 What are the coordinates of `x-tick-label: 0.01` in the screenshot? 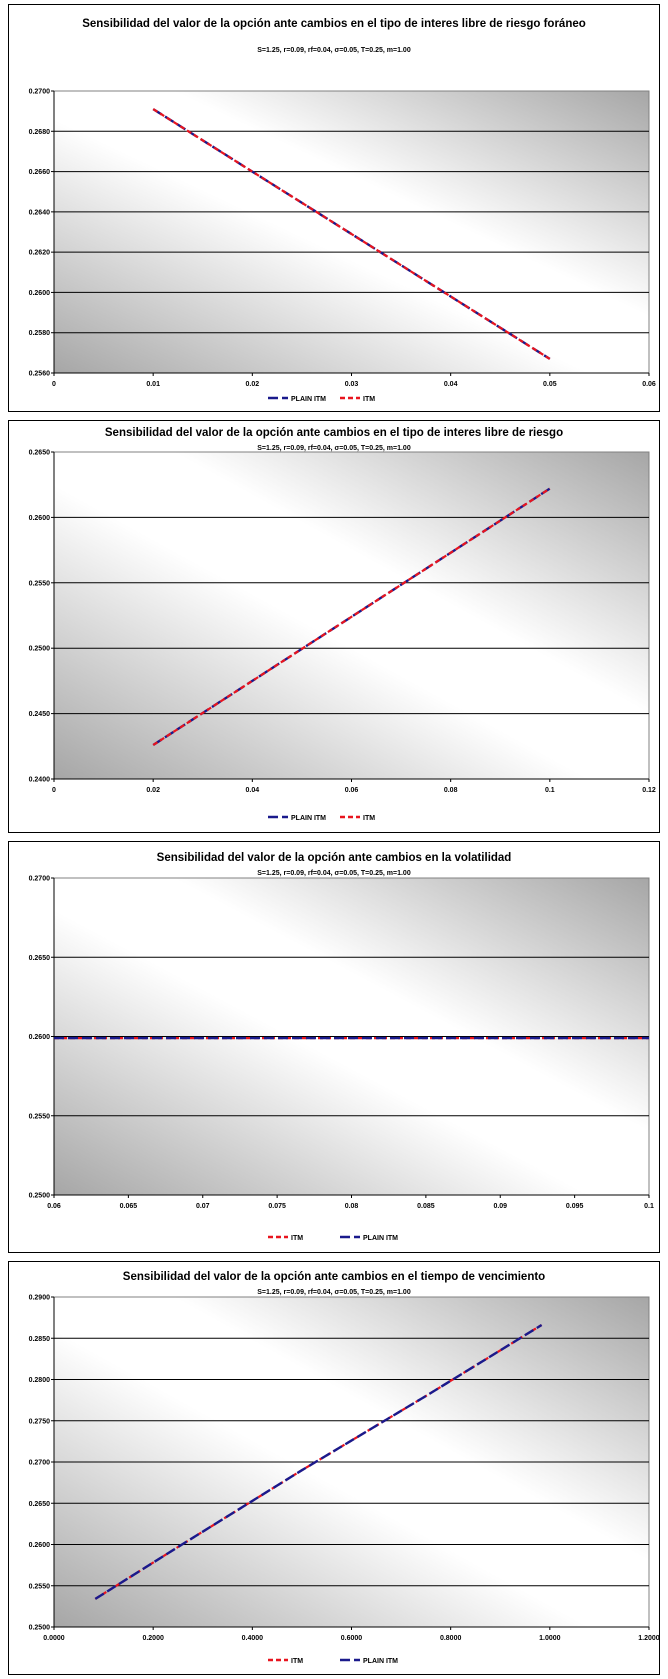 It's located at (153, 384).